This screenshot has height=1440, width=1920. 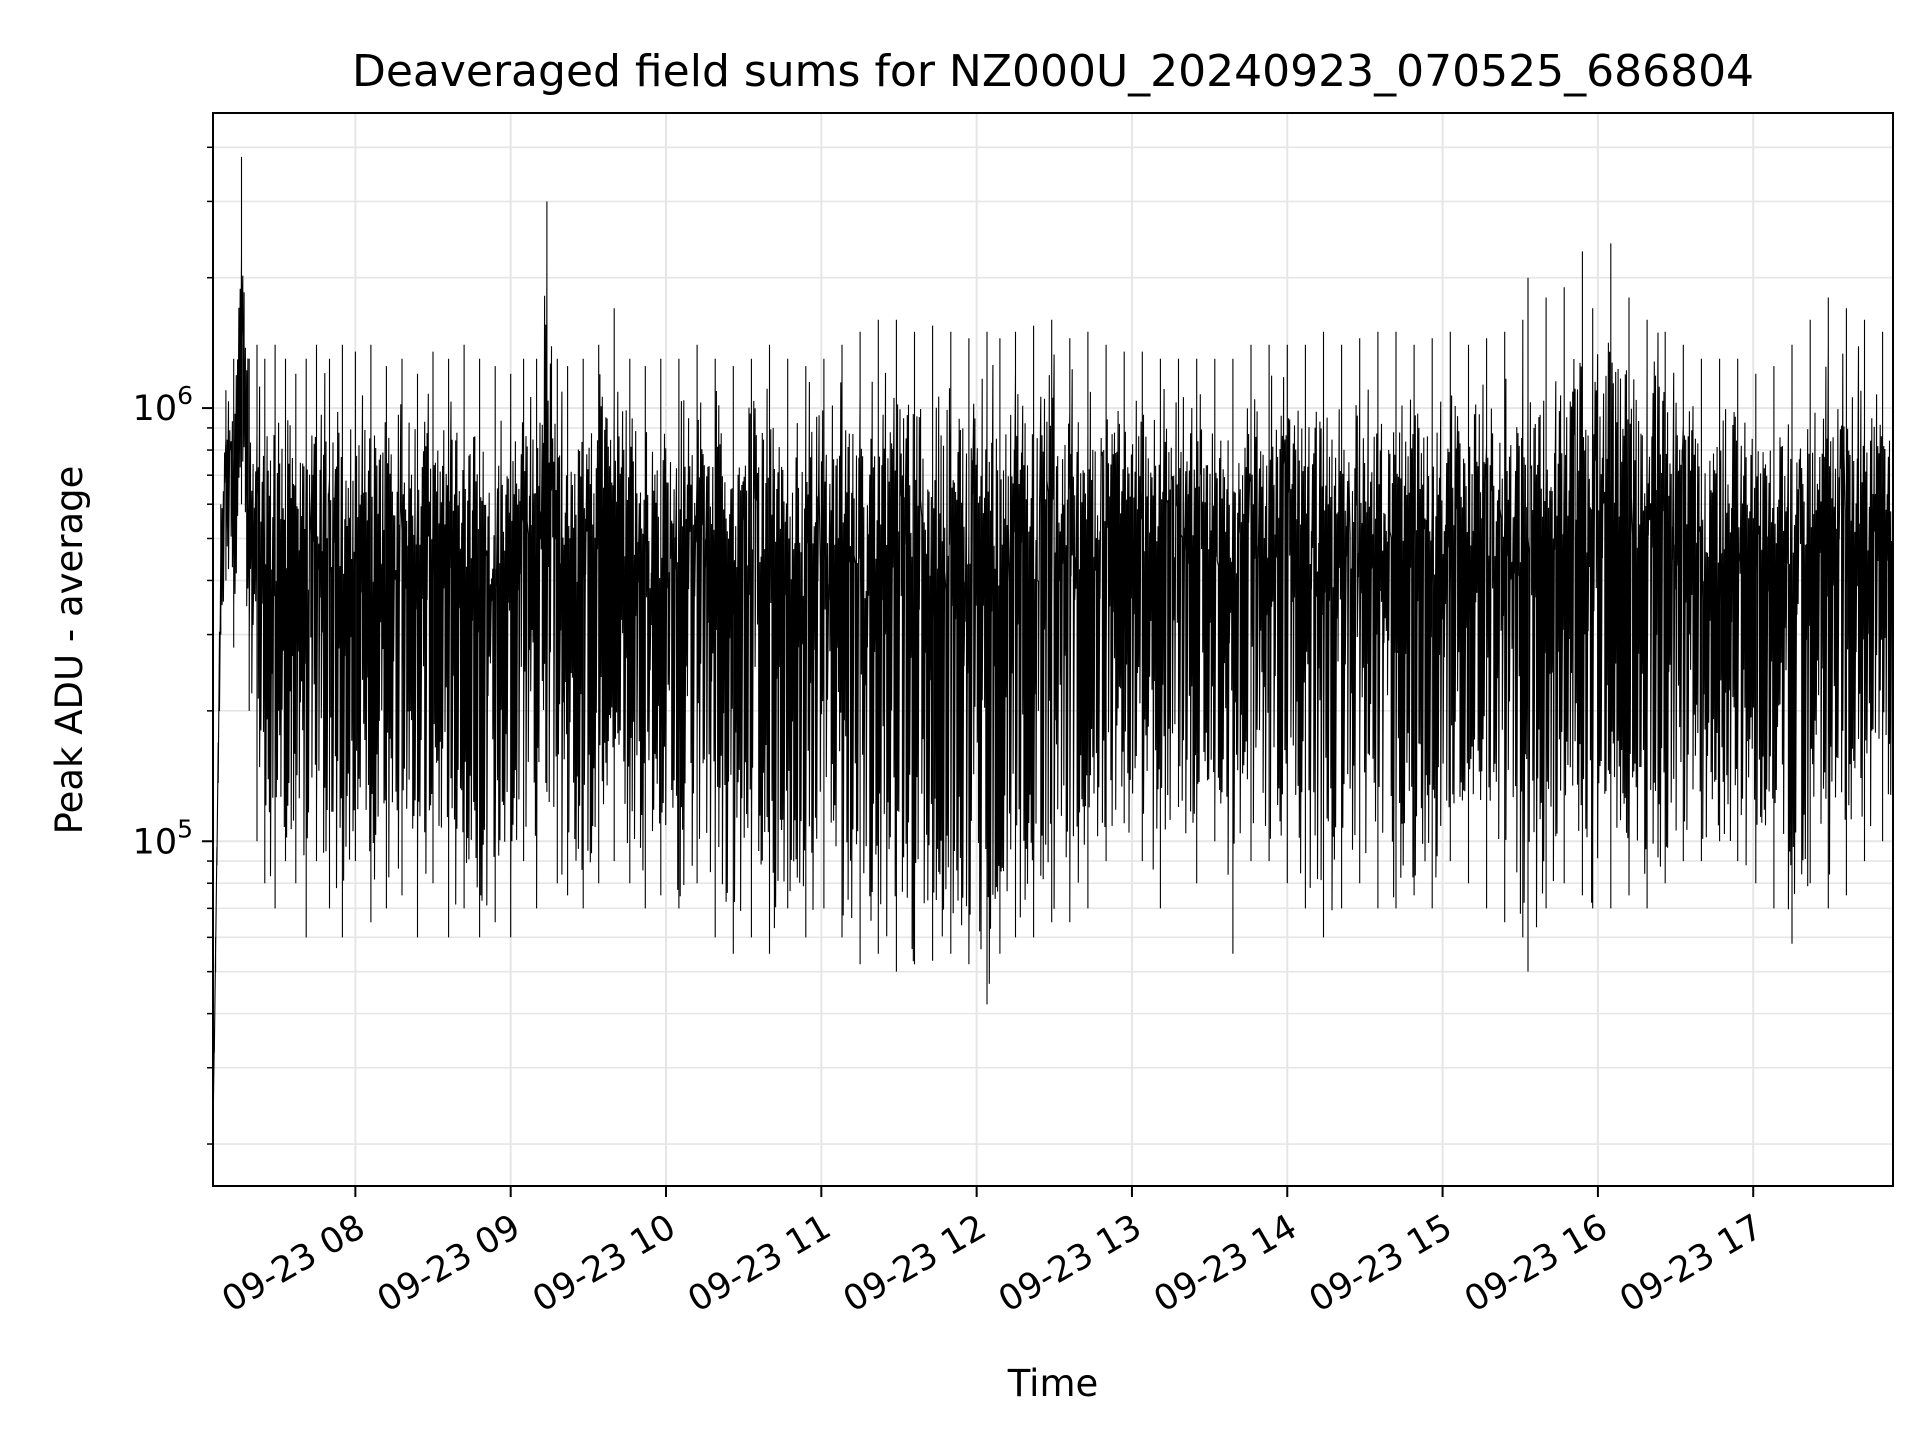 I want to click on x-tick-label: 09-23 10, so click(x=604, y=1263).